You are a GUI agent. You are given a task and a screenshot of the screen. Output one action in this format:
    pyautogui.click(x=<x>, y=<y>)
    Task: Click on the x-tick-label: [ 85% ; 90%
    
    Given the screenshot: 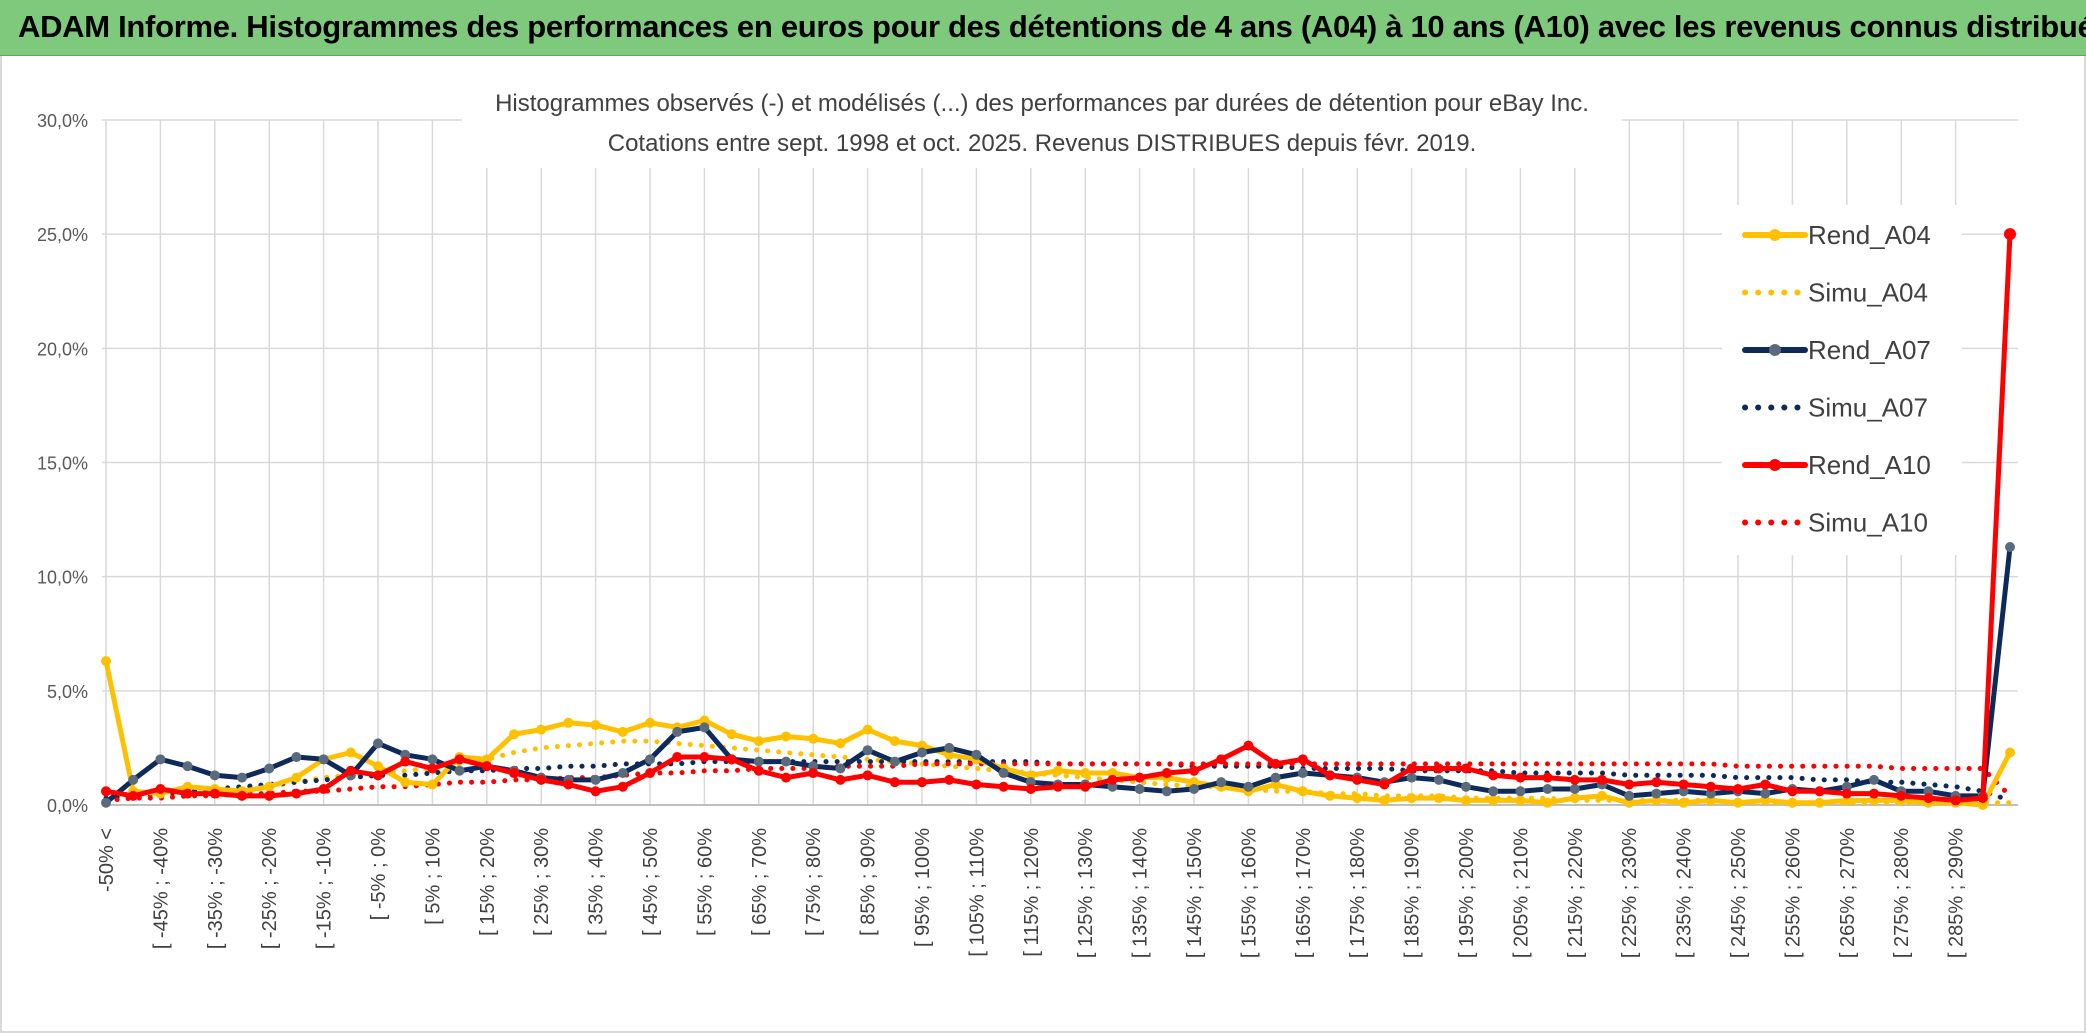 What is the action you would take?
    pyautogui.click(x=869, y=882)
    